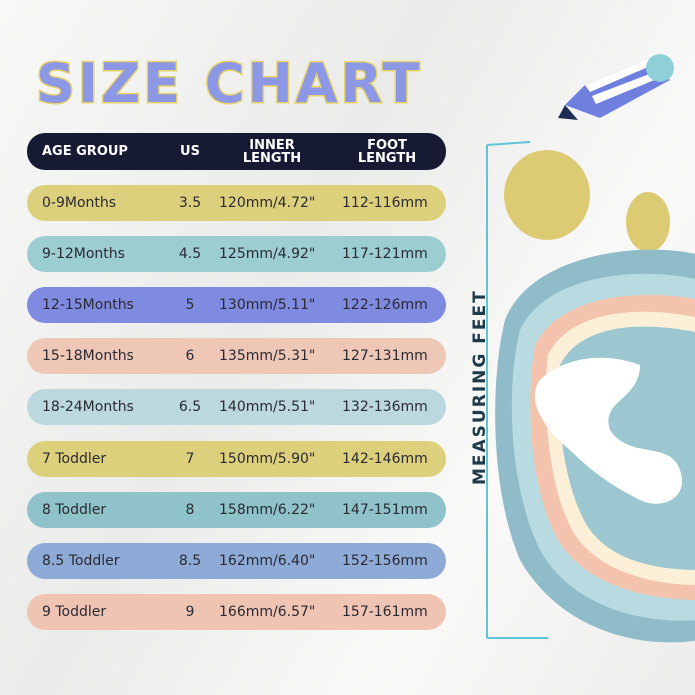 Image resolution: width=695 pixels, height=695 pixels. Describe the element at coordinates (190, 356) in the screenshot. I see `us-size-cell: 6` at that location.